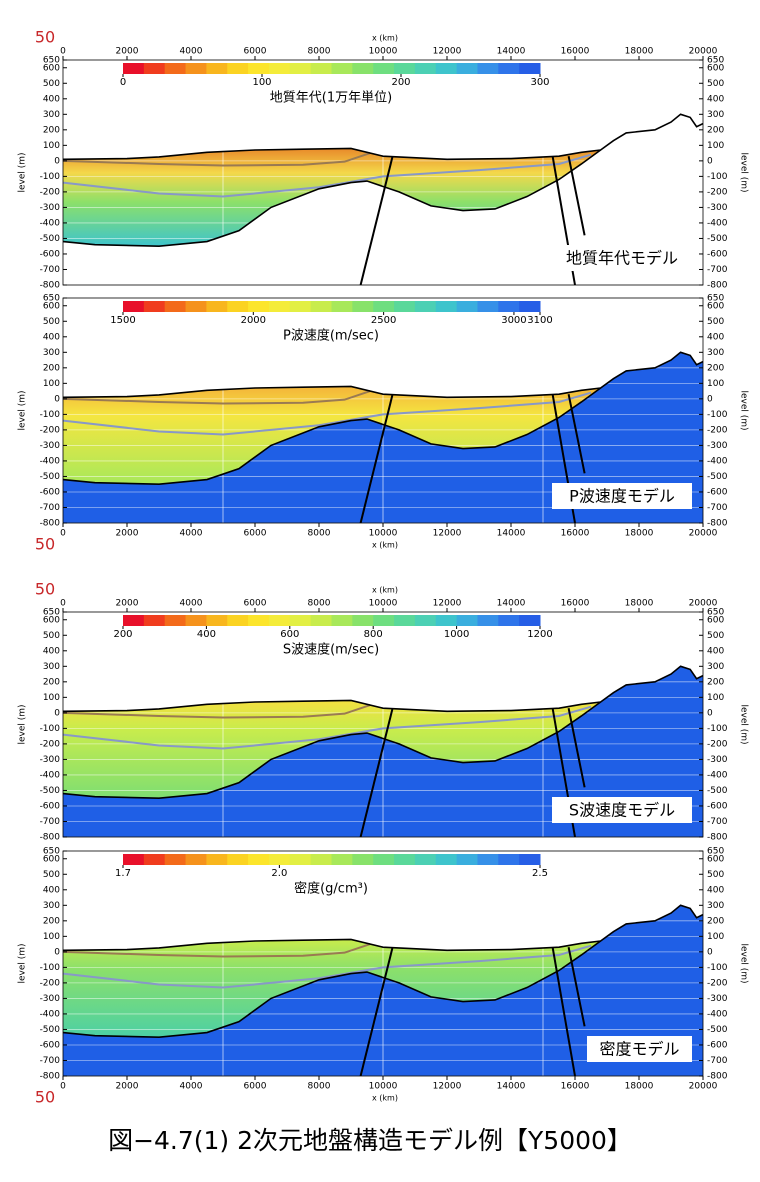 Image resolution: width=760 pixels, height=1182 pixels. What do you see at coordinates (191, 604) in the screenshot?
I see `x-tick-label: 4000` at bounding box center [191, 604].